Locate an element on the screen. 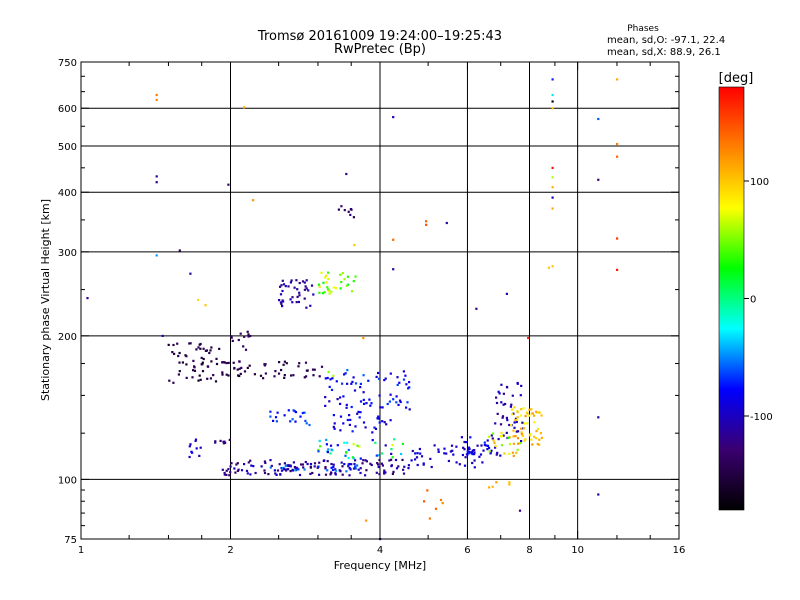 This screenshot has height=600, width=800. x-tick-label: 6 is located at coordinates (467, 550).